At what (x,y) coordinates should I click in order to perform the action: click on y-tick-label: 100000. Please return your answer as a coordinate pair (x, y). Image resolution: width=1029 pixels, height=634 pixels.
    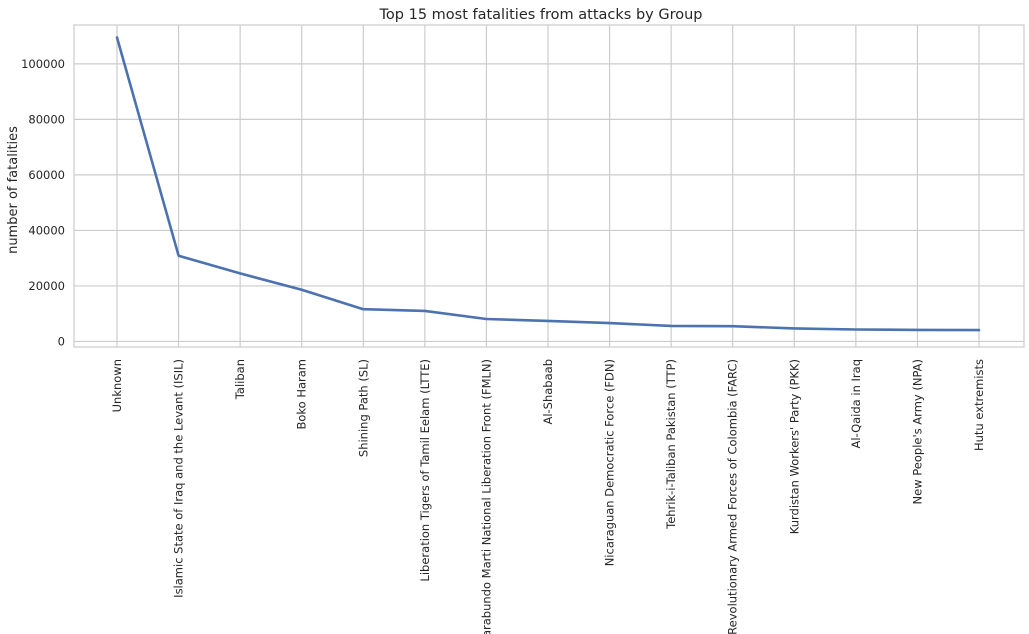
    Looking at the image, I should click on (43, 64).